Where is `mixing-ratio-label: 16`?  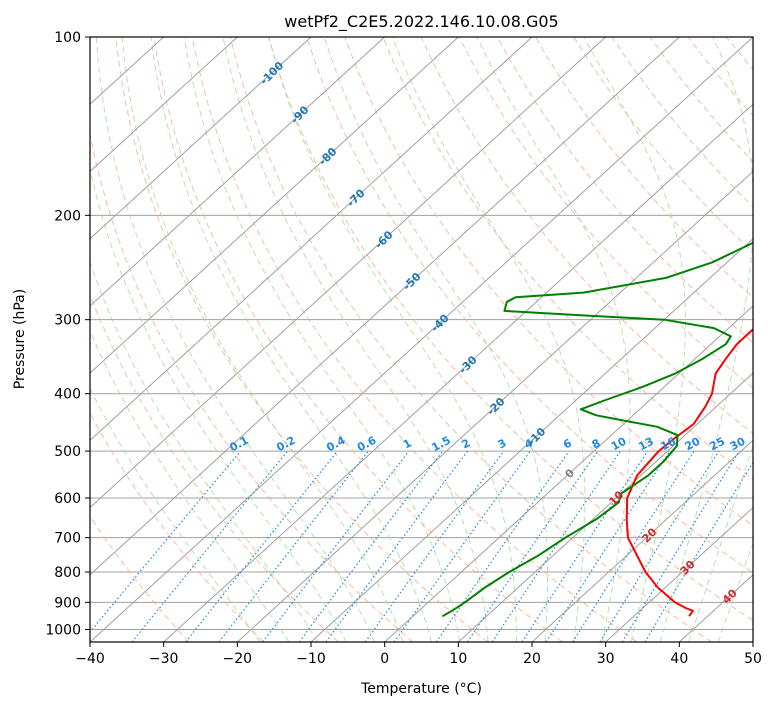
mixing-ratio-label: 16 is located at coordinates (668, 444).